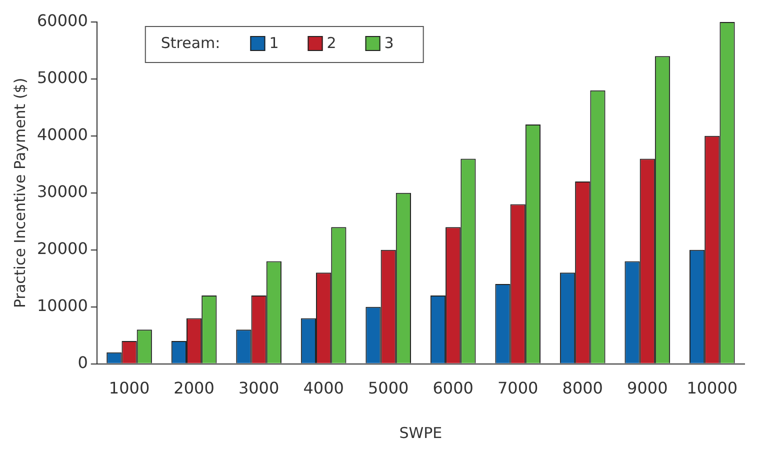  What do you see at coordinates (712, 388) in the screenshot?
I see `x-tick-label: 10000` at bounding box center [712, 388].